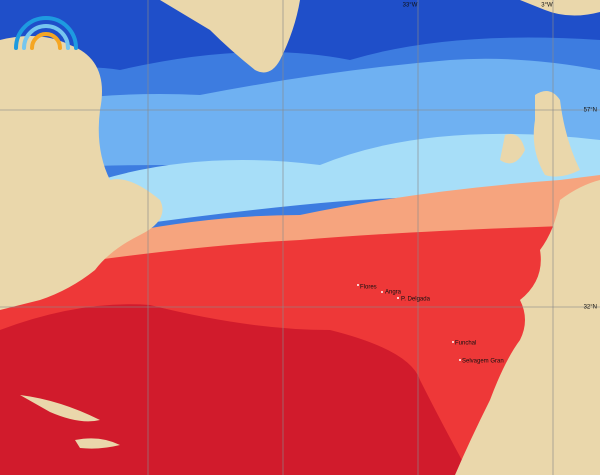 The width and height of the screenshot is (600, 475). What do you see at coordinates (590, 308) in the screenshot?
I see `grid-label: 32°N` at bounding box center [590, 308].